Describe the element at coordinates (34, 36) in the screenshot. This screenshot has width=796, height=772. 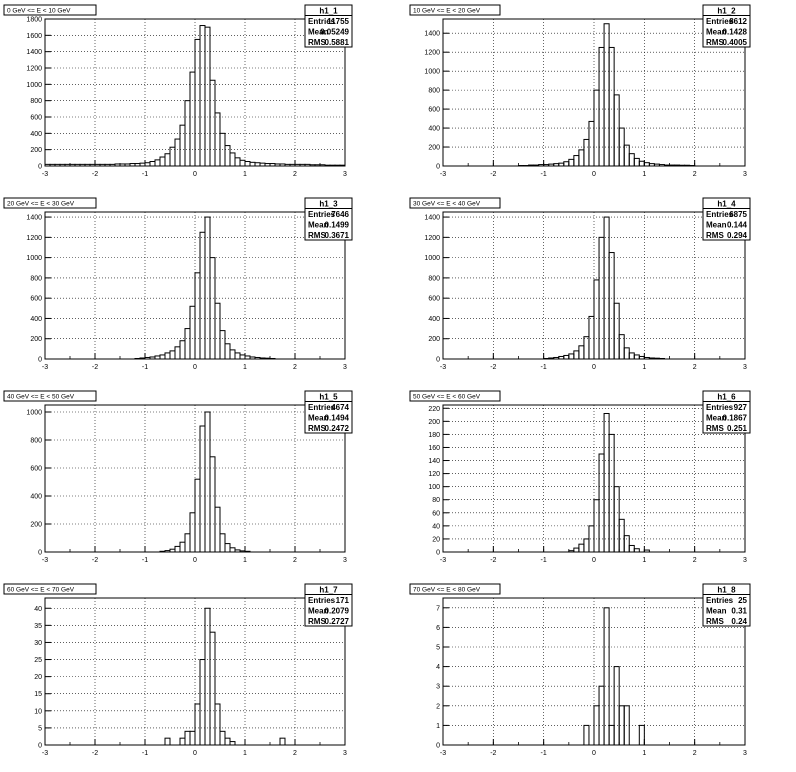
I see `y-tick-label: 1600` at that location.